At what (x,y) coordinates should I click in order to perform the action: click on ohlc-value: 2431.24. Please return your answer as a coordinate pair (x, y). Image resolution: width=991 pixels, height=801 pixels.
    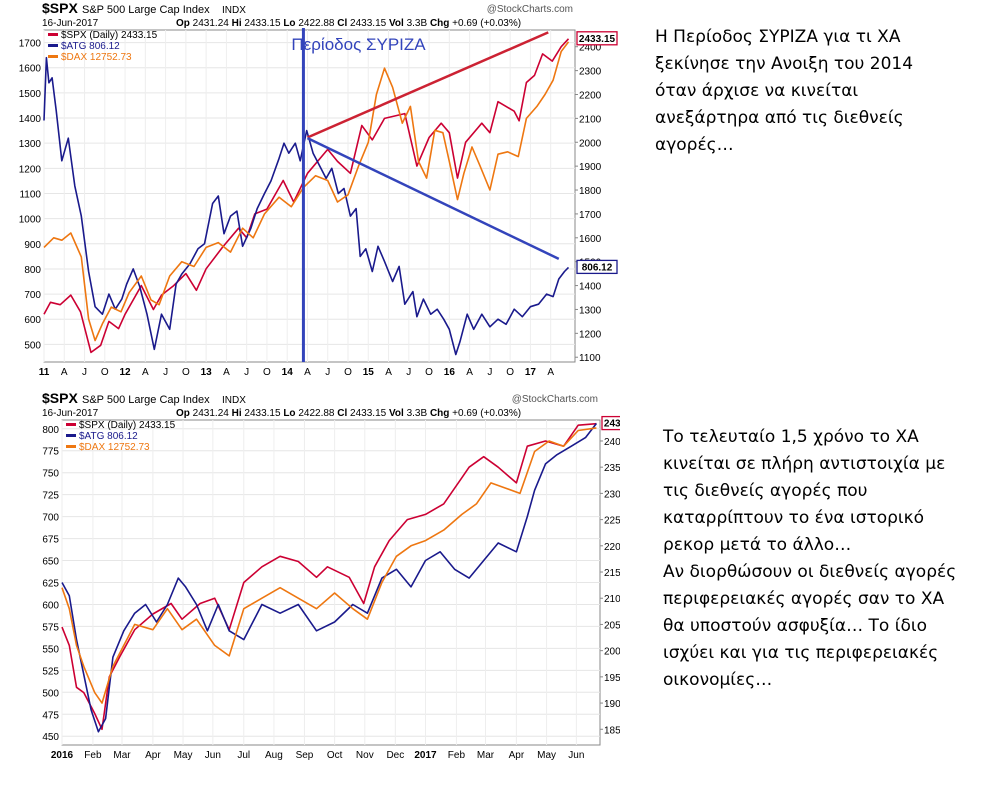
    Looking at the image, I should click on (212, 413).